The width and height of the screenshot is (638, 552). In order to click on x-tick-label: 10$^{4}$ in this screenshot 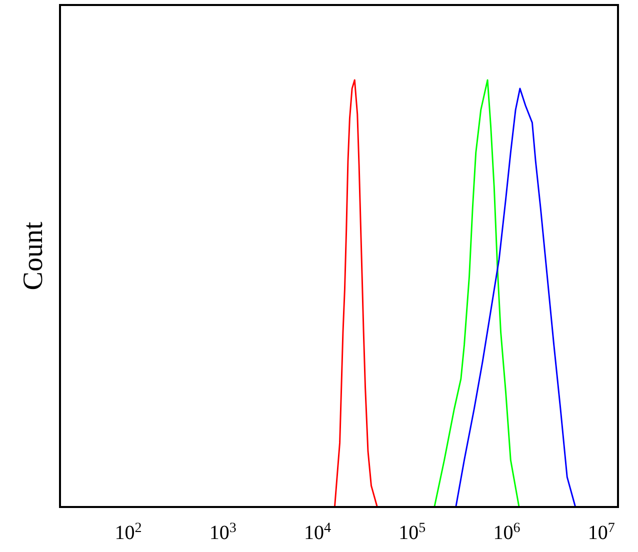, I will do `click(317, 532)`.